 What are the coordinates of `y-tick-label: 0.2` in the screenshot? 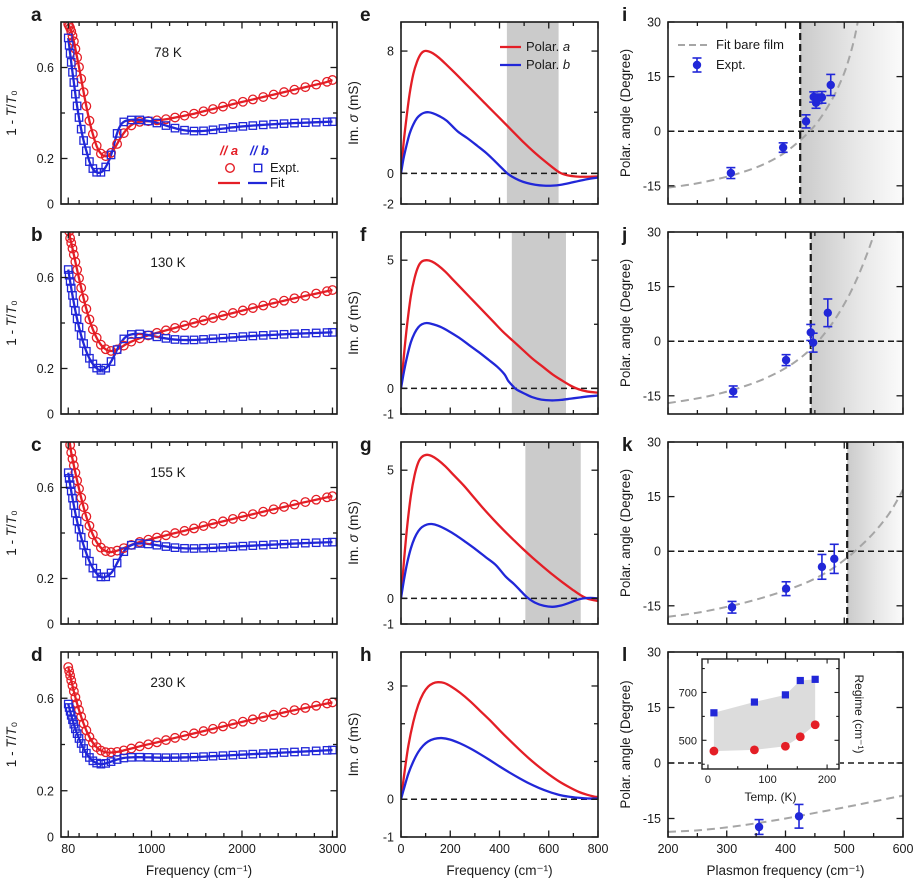 It's located at (45, 791).